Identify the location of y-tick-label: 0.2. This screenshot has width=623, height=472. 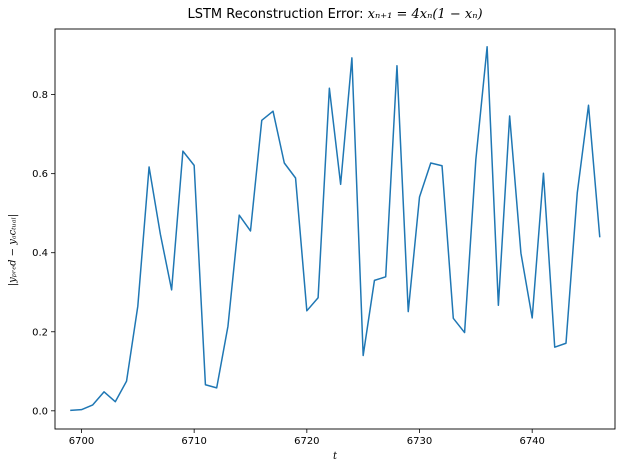
(40, 332).